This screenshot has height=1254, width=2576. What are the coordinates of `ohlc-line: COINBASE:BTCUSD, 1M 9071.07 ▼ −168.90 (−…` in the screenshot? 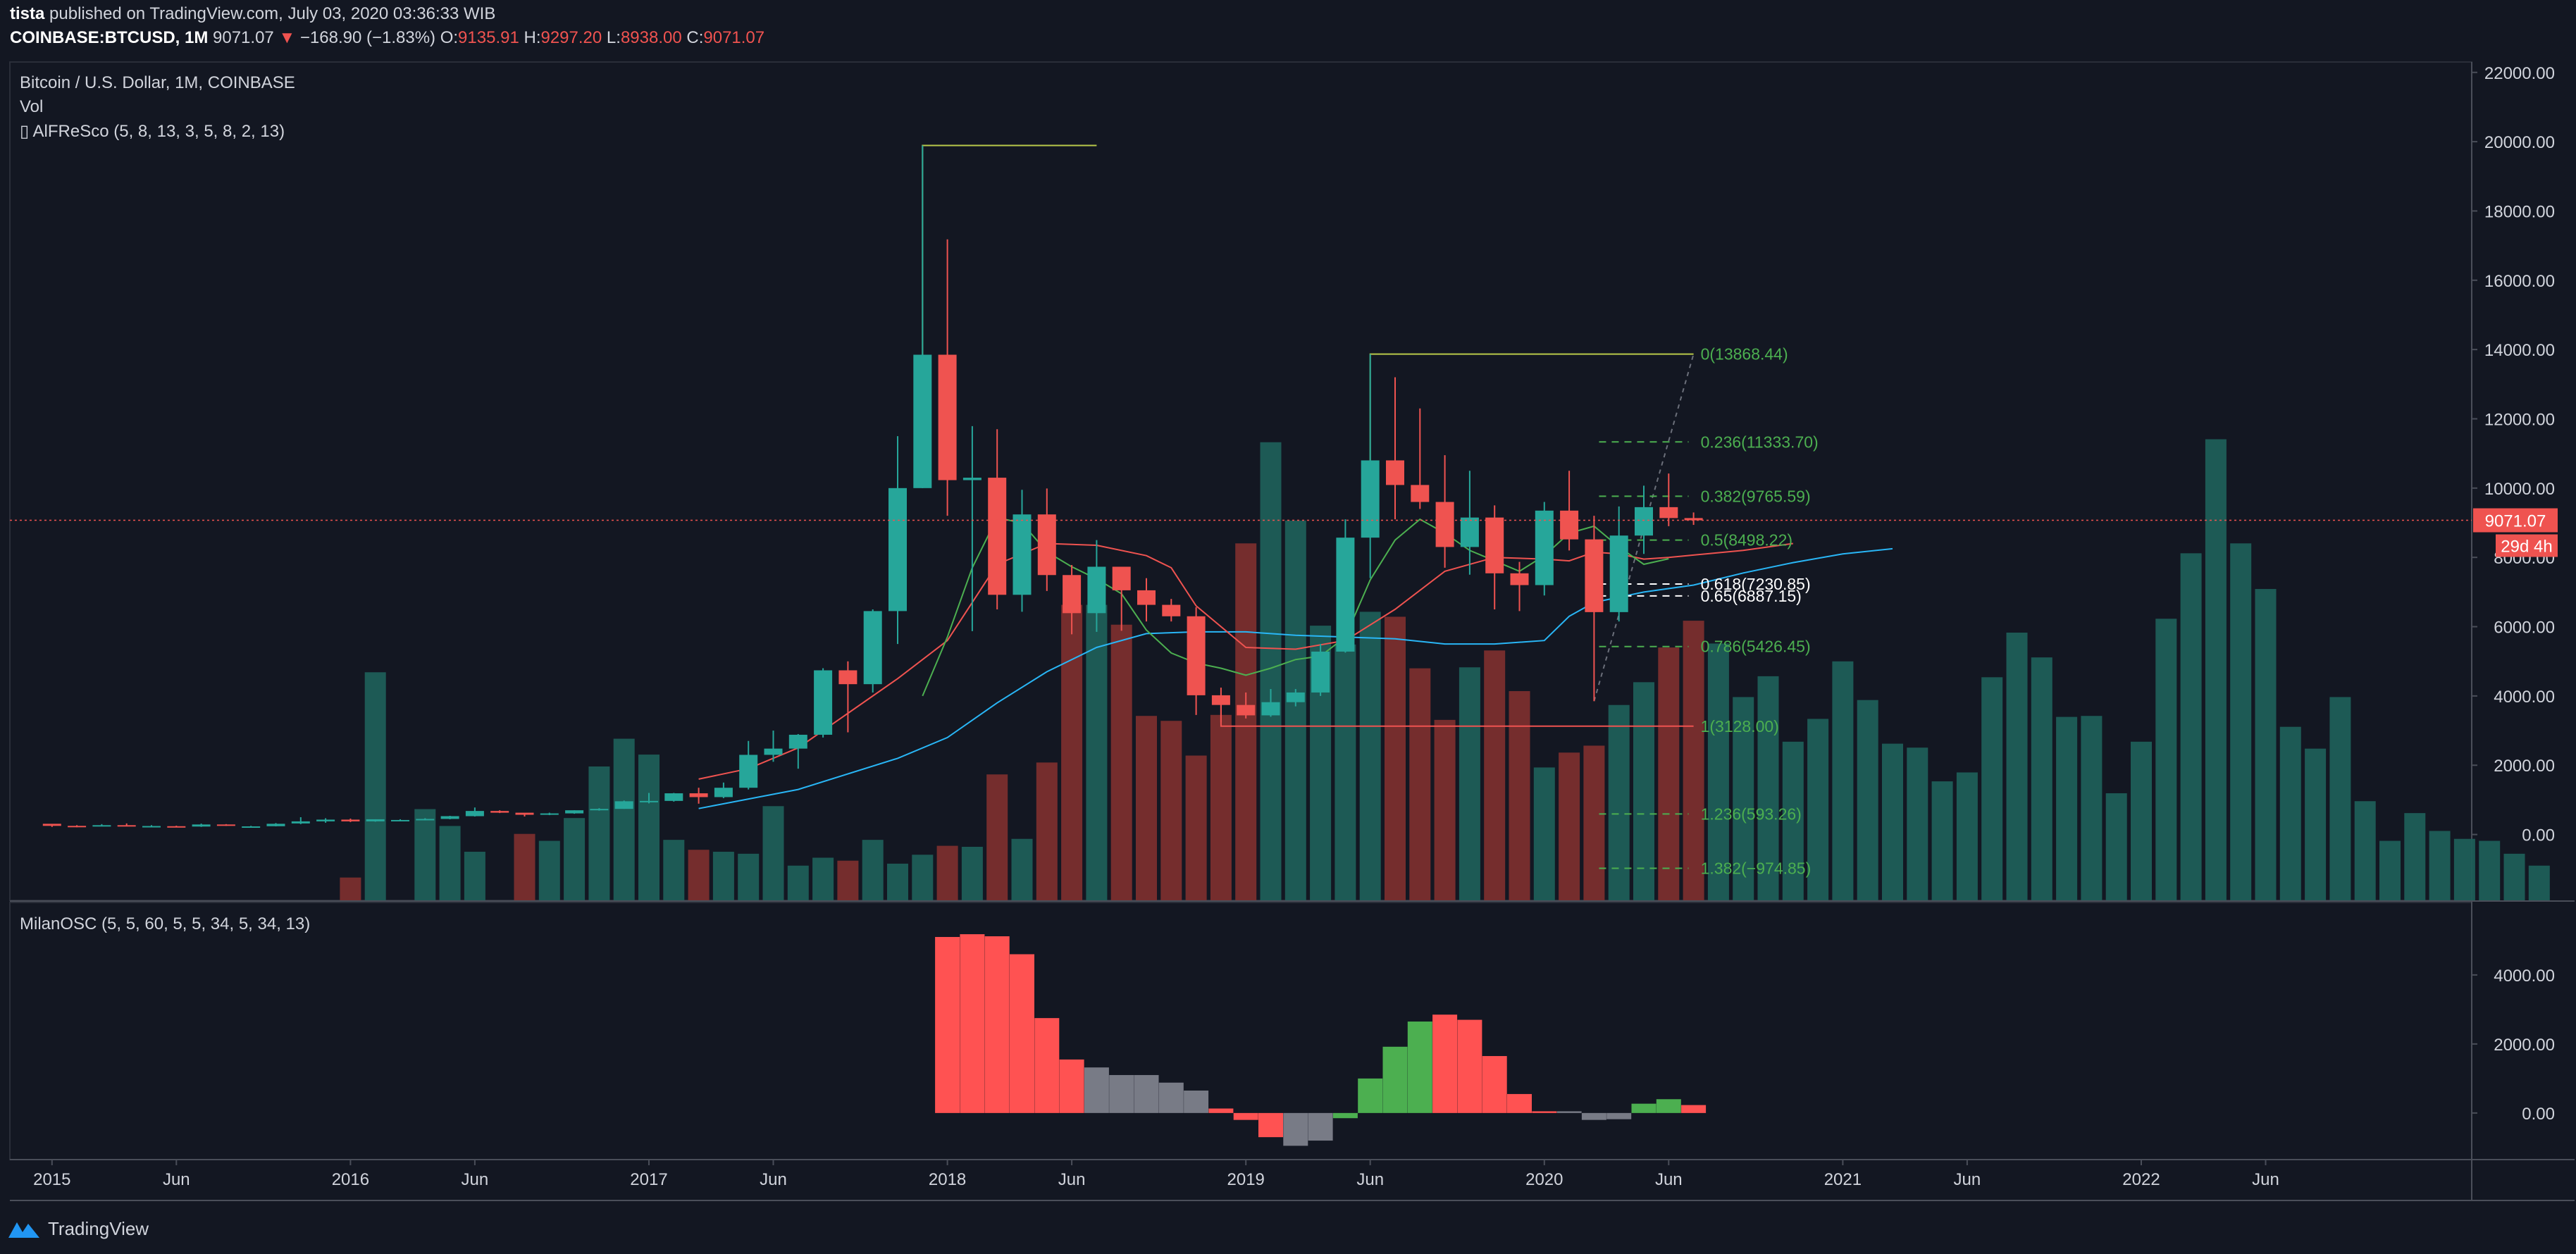 It's located at (387, 38).